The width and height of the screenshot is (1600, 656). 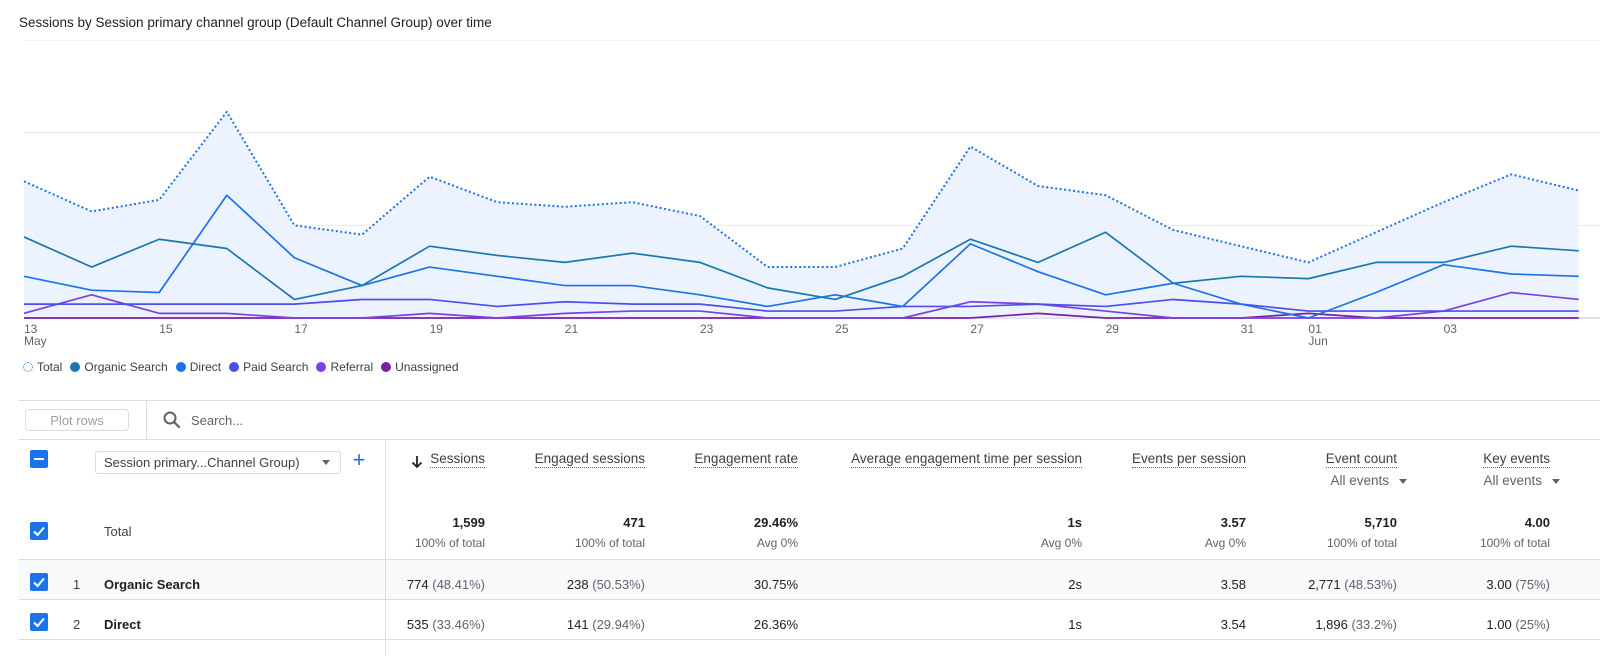 I want to click on legend-label: Paid Search, so click(x=276, y=367).